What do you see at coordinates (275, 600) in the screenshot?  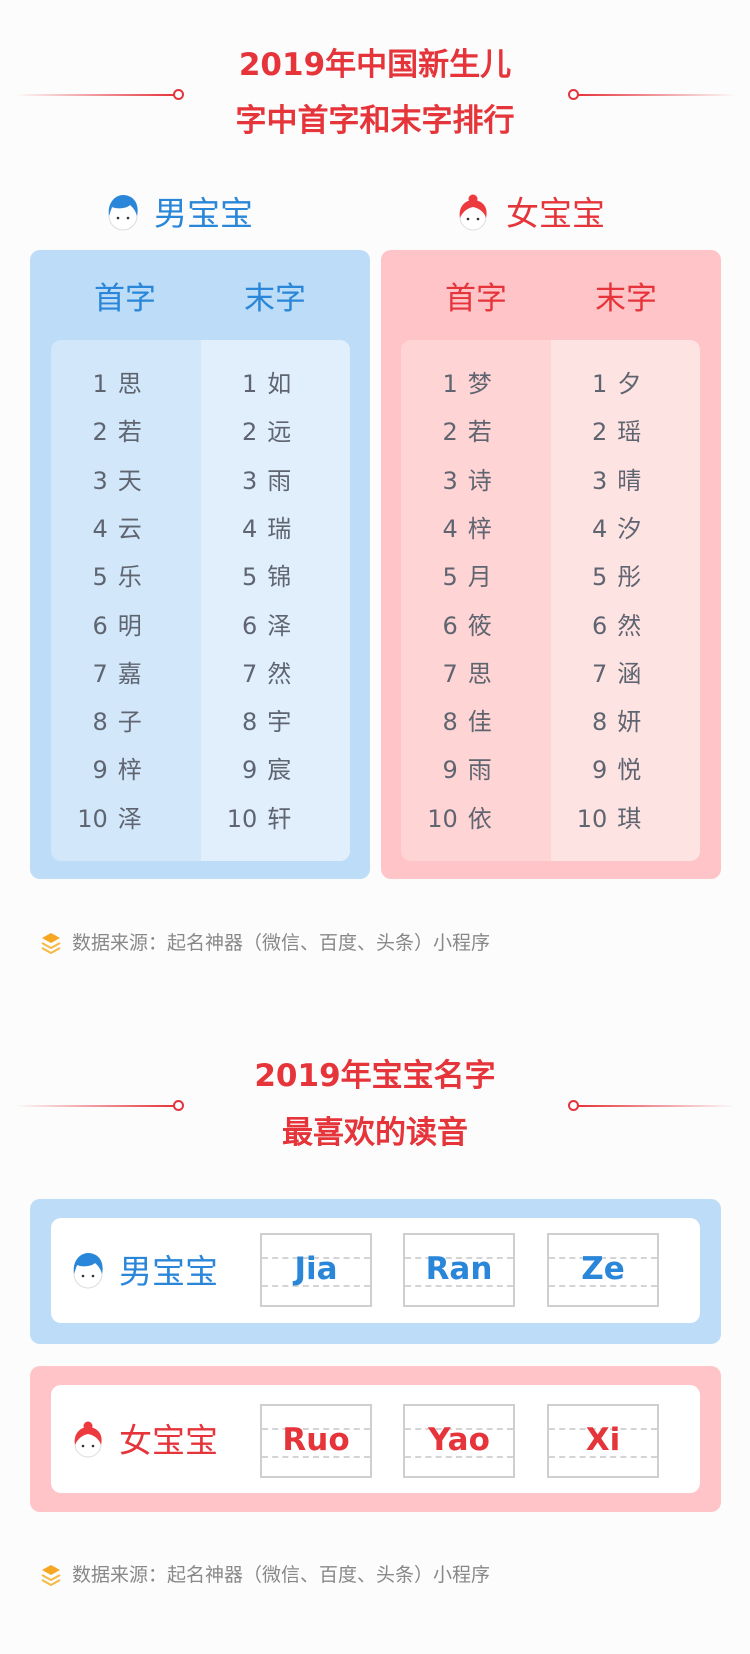 I see `boy-last-list: 1 如 2 远 3 雨 4 瑞 5 锦 6 泽 7 然 8 宇 9 宸 10 轩` at bounding box center [275, 600].